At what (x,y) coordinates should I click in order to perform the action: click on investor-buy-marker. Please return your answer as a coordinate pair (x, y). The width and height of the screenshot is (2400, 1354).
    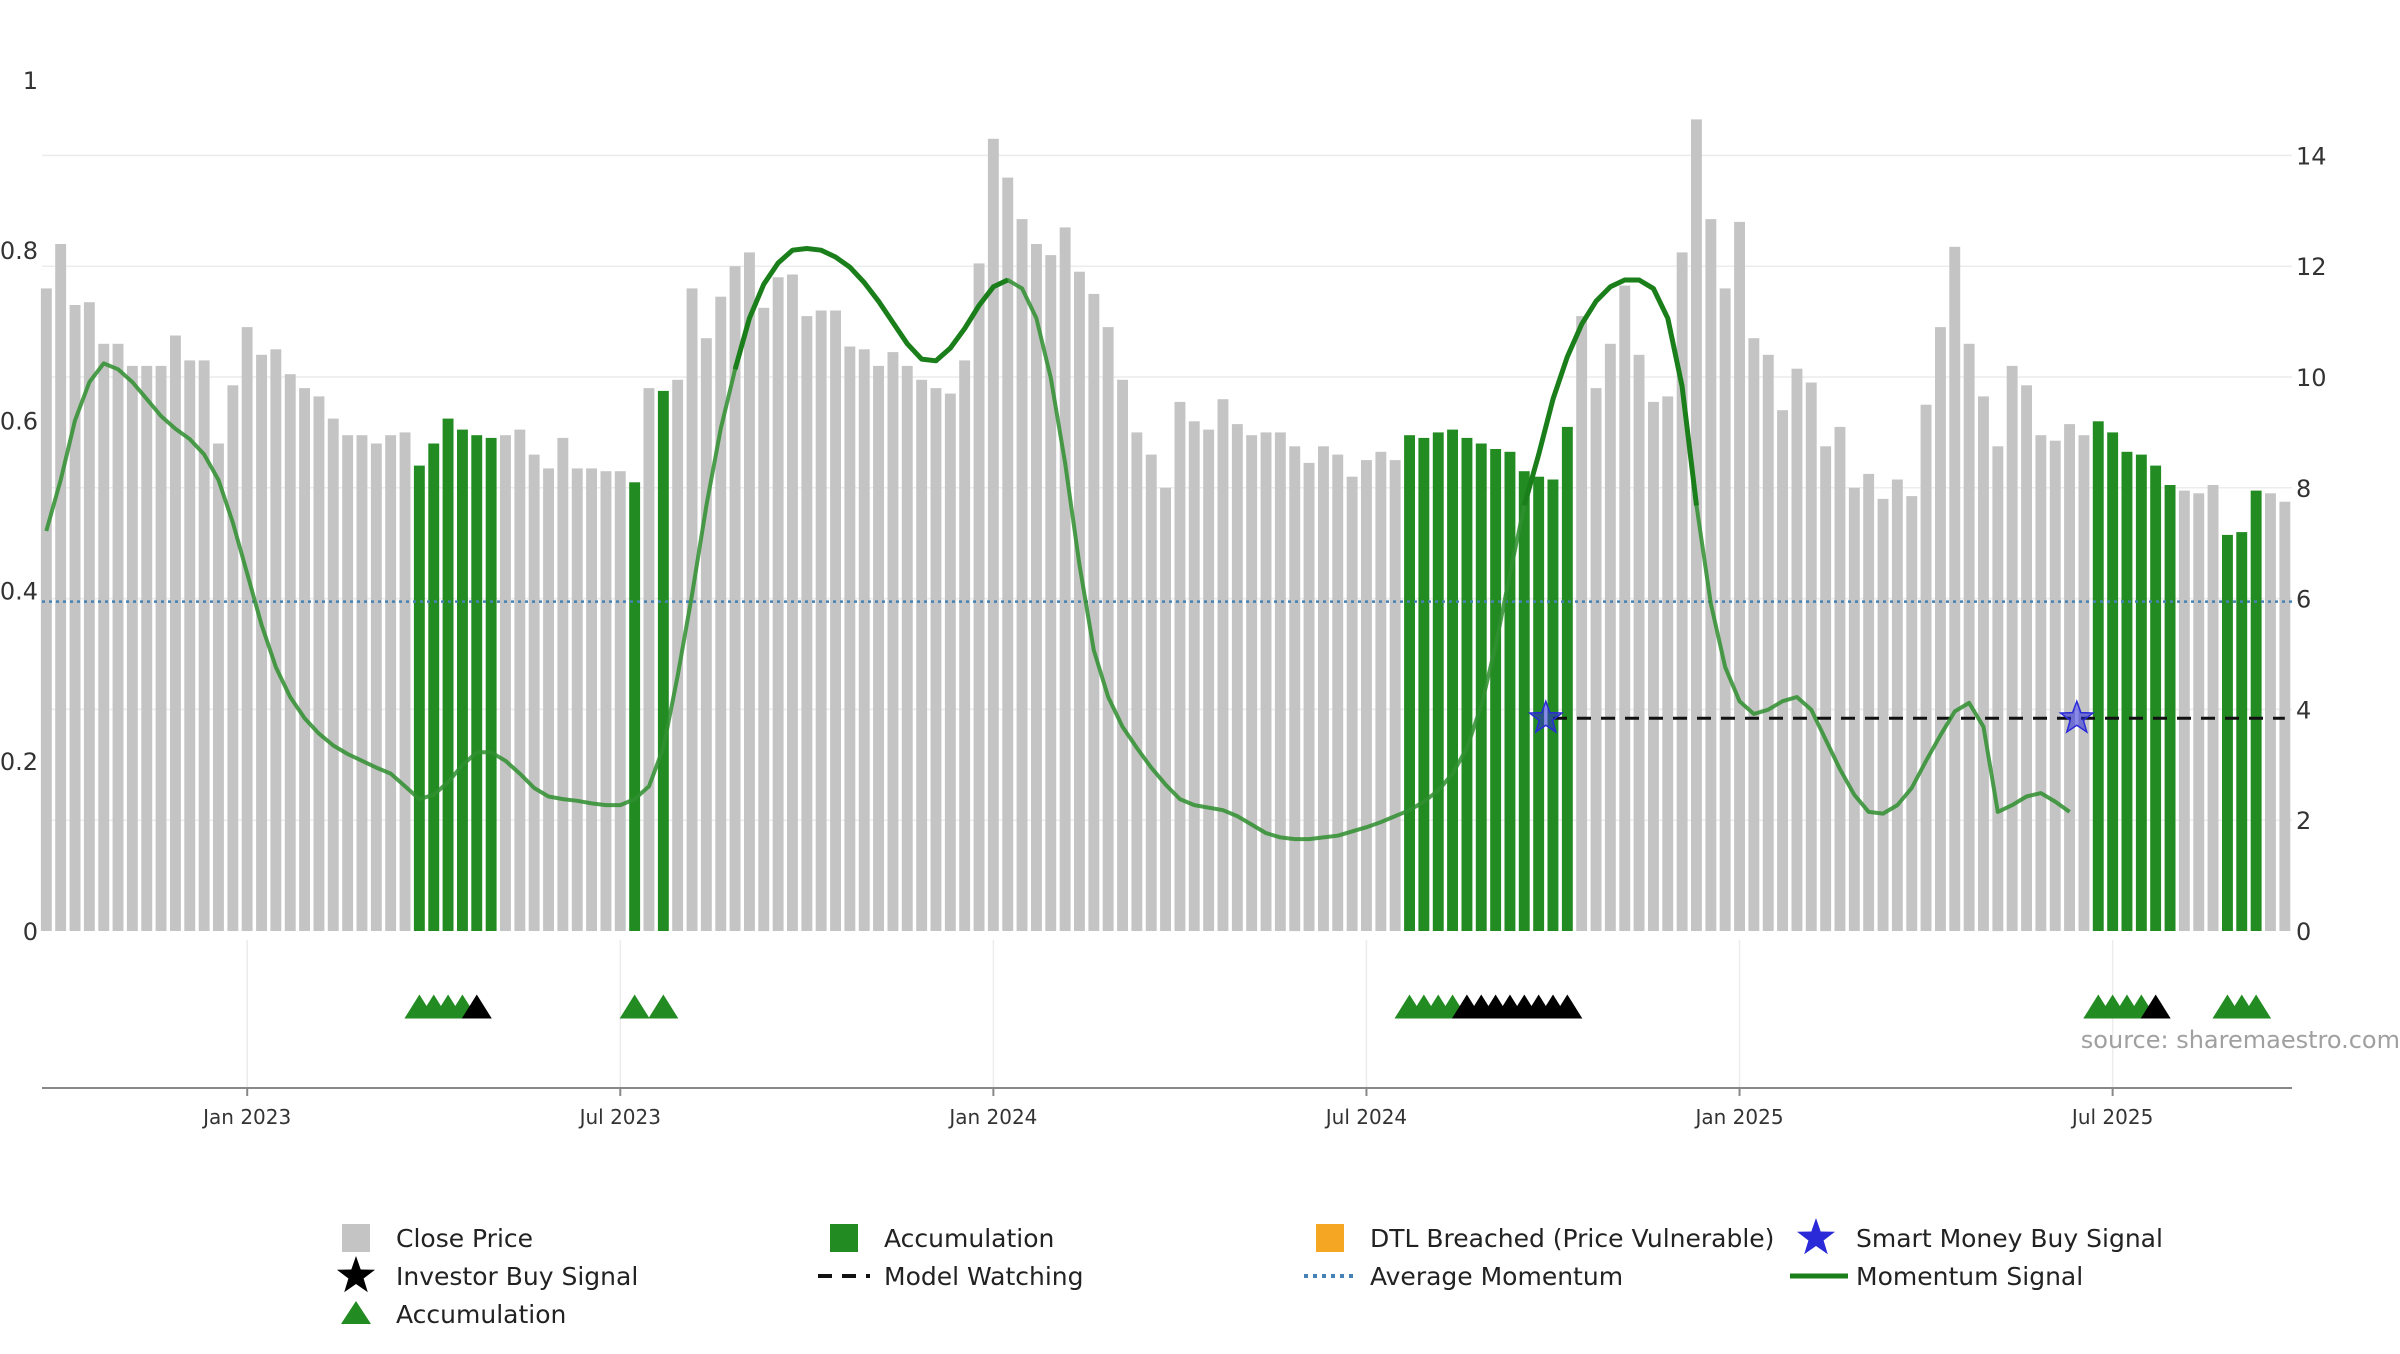
    Looking at the image, I should click on (1567, 1006).